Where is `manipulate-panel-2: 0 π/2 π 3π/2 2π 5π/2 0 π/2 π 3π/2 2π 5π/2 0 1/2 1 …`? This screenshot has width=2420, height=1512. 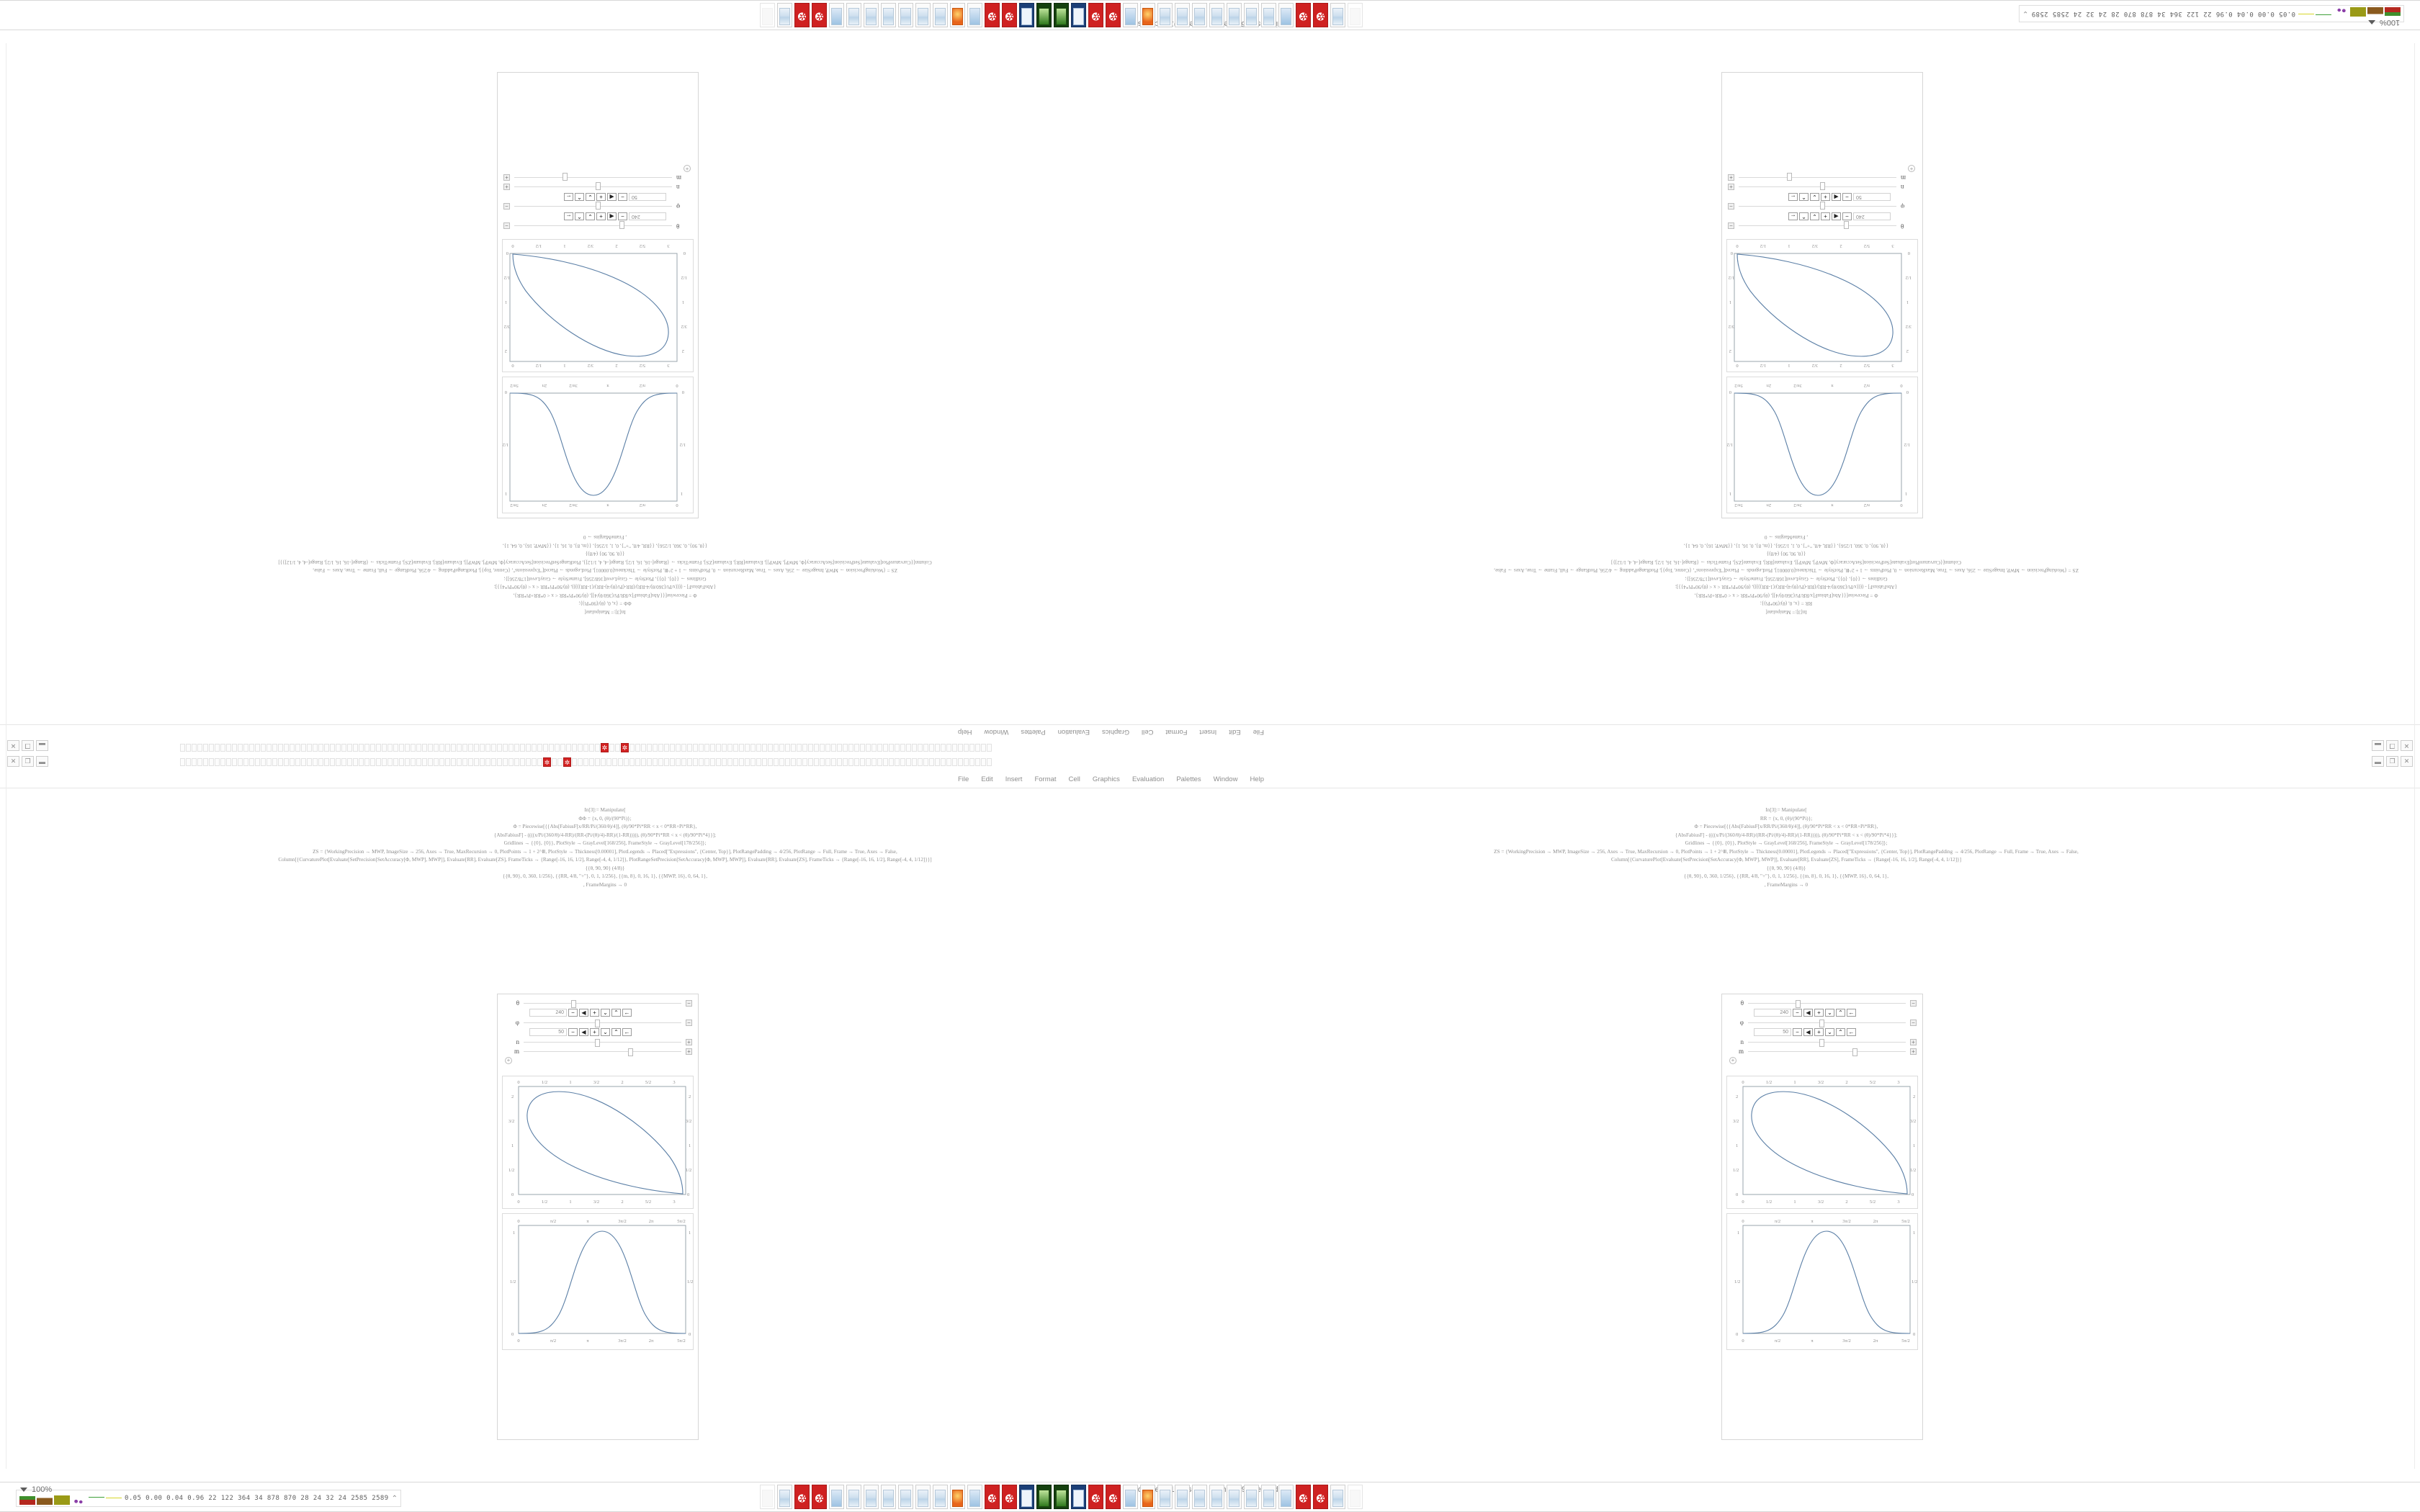
manipulate-panel-2: 0 π/2 π 3π/2 2π 5π/2 0 π/2 π 3π/2 2π 5π/2 0 1/2 1 … is located at coordinates (1822, 295).